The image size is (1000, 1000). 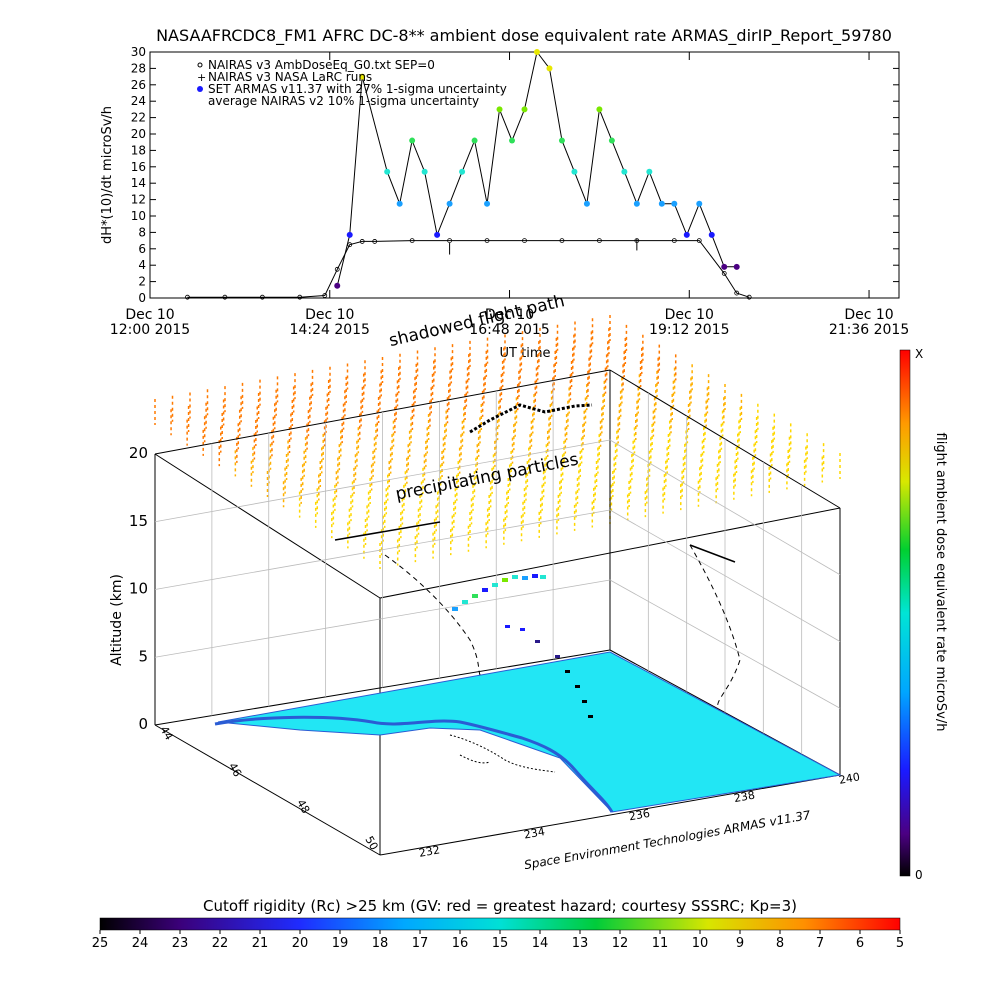 I want to click on rigidity-tick-label: 23, so click(x=180, y=943).